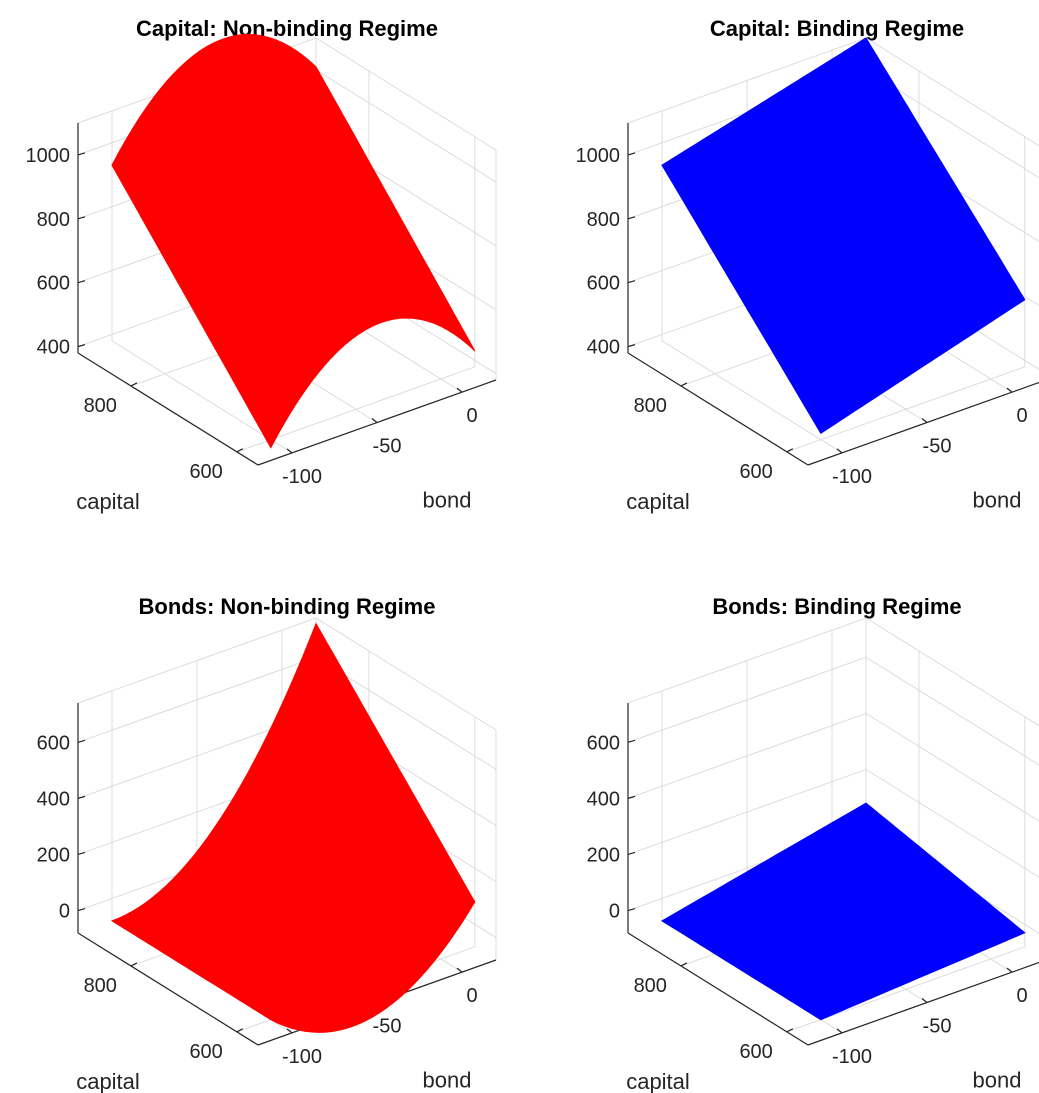  I want to click on chart-title: Bonds: Binding Regime, so click(836, 606).